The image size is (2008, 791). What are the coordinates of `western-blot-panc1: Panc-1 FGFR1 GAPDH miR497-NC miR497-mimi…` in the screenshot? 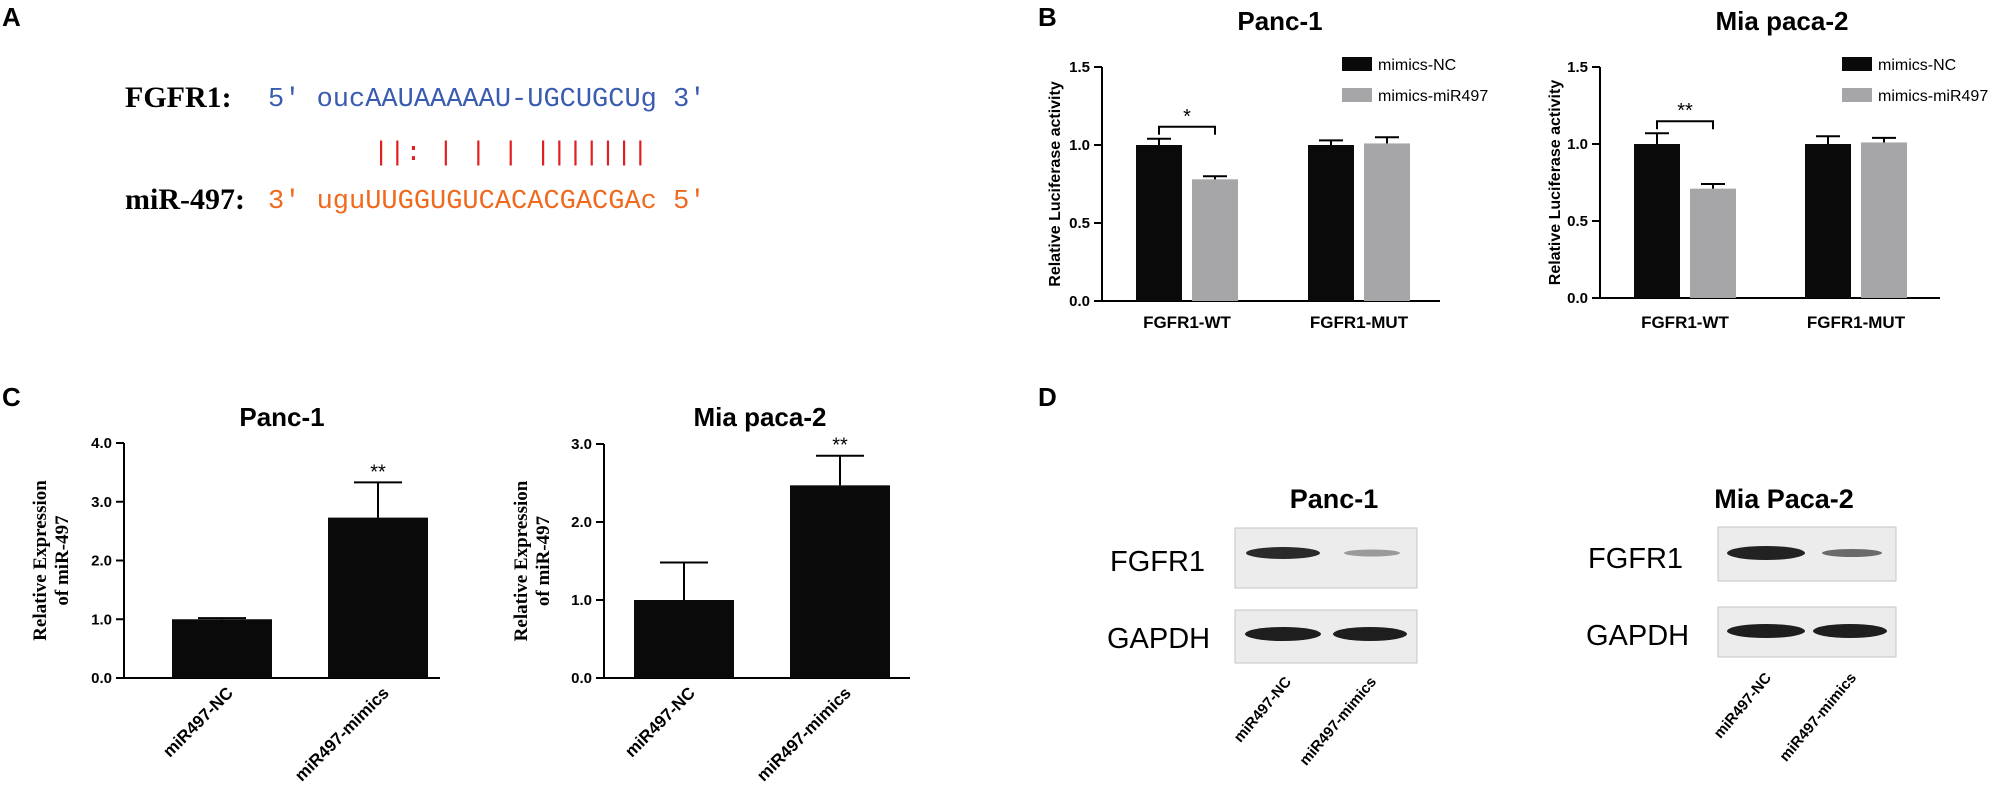 It's located at (1262, 626).